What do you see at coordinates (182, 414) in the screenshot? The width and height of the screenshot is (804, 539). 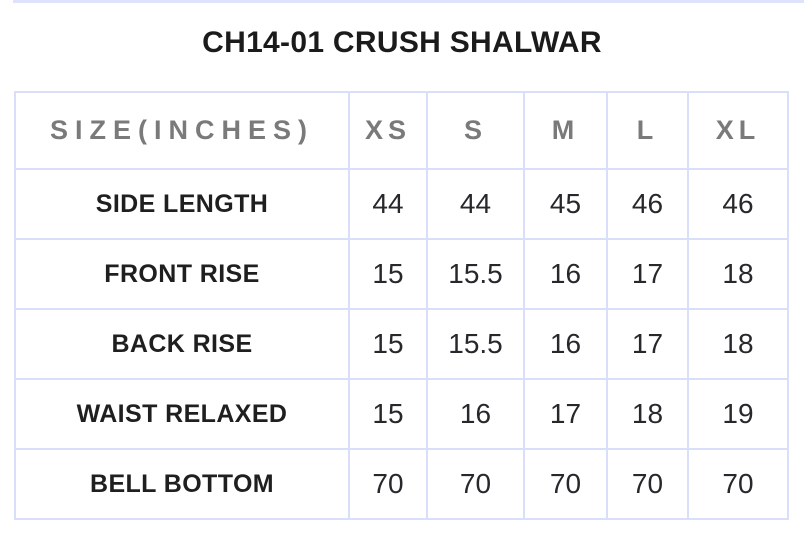 I see `row-label-waist-relaxed: WAIST RELAXED` at bounding box center [182, 414].